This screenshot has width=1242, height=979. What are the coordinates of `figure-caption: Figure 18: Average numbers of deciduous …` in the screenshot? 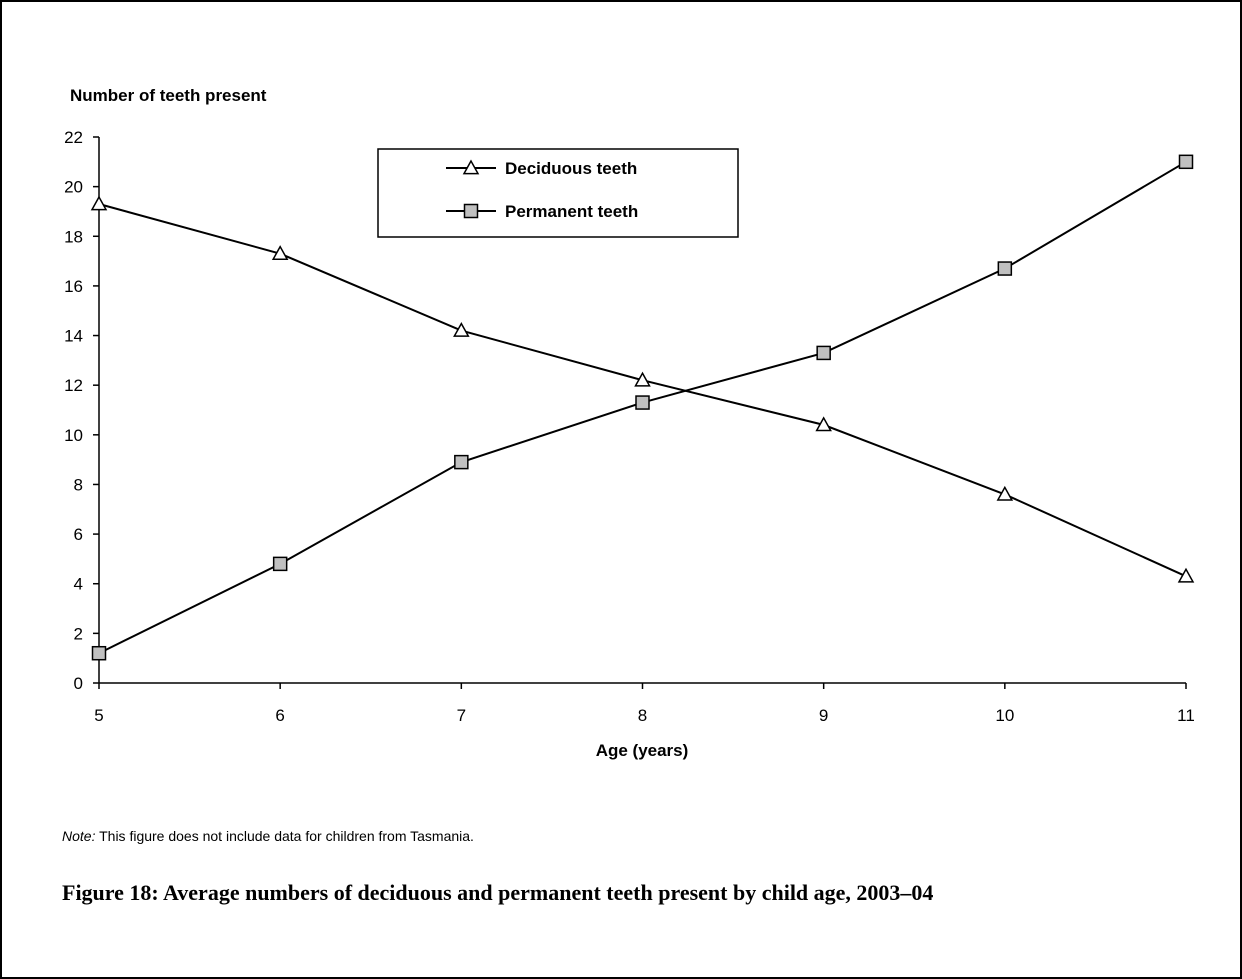 It's located at (498, 892).